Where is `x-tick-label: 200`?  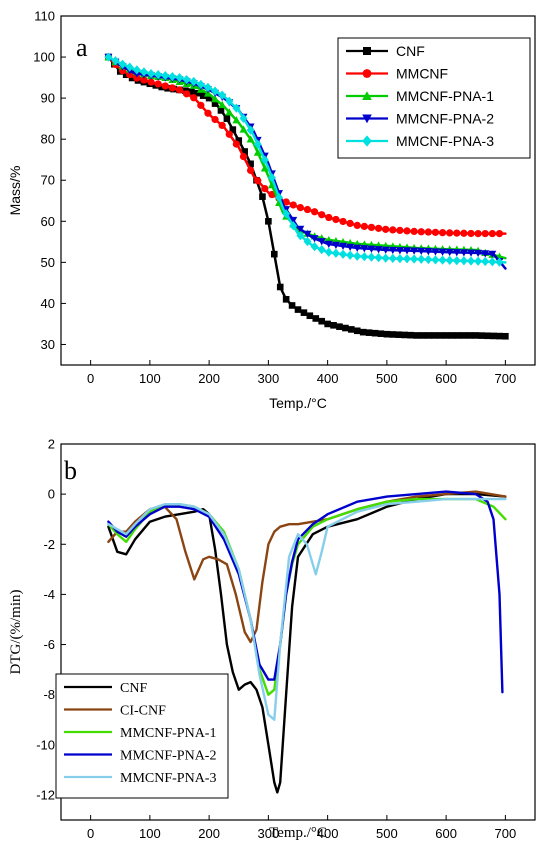 x-tick-label: 200 is located at coordinates (209, 378).